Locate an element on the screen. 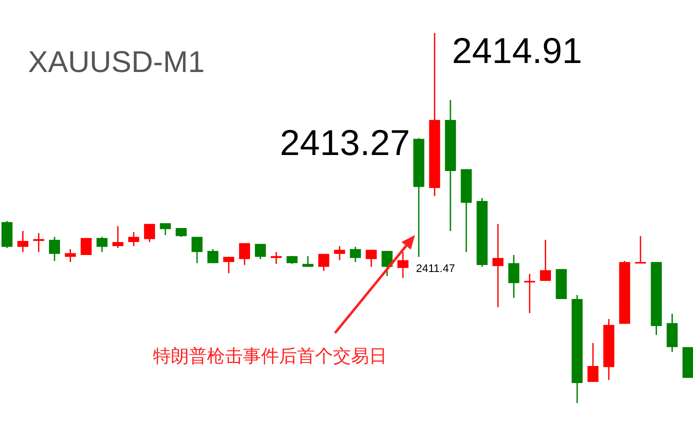 The height and width of the screenshot is (424, 693). chart-title: XAUUSD-M1 is located at coordinates (116, 62).